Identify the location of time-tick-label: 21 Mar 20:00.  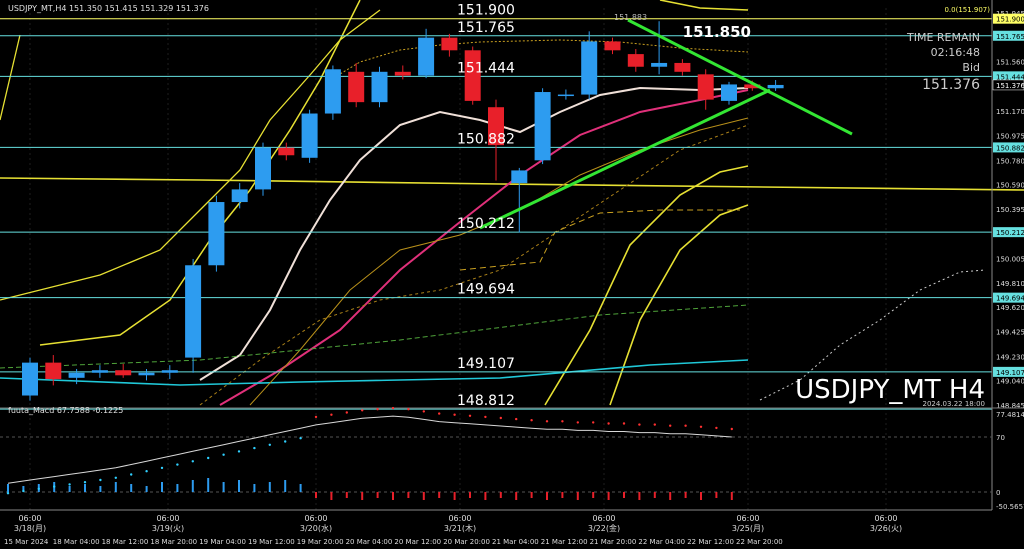
(613, 542).